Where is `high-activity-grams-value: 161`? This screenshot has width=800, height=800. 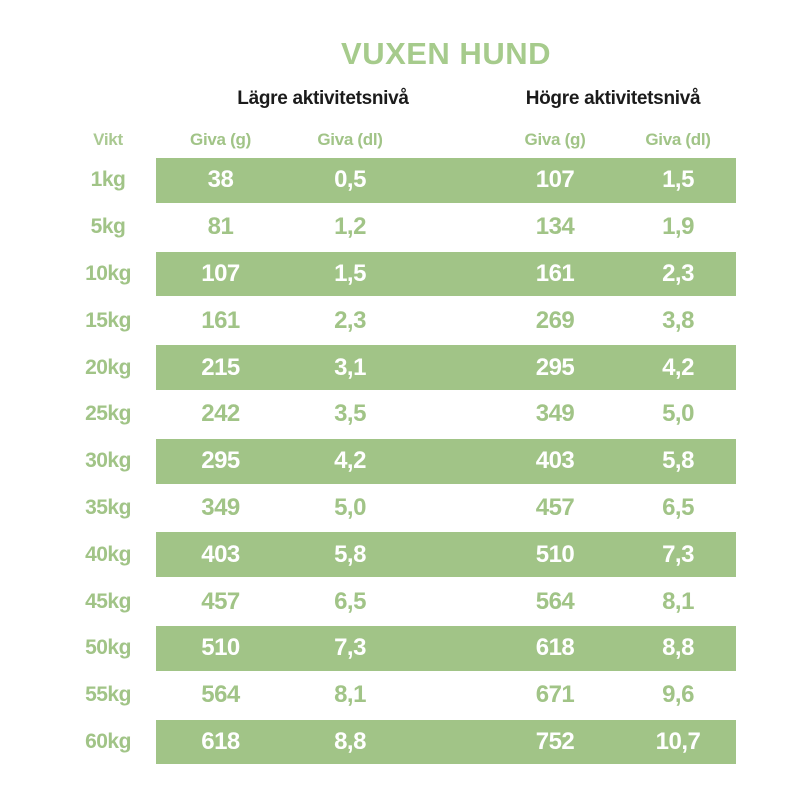
high-activity-grams-value: 161 is located at coordinates (555, 273).